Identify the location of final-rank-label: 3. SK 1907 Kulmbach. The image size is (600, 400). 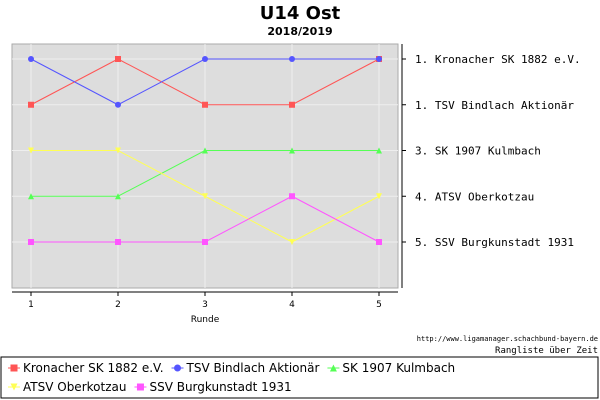
(478, 151).